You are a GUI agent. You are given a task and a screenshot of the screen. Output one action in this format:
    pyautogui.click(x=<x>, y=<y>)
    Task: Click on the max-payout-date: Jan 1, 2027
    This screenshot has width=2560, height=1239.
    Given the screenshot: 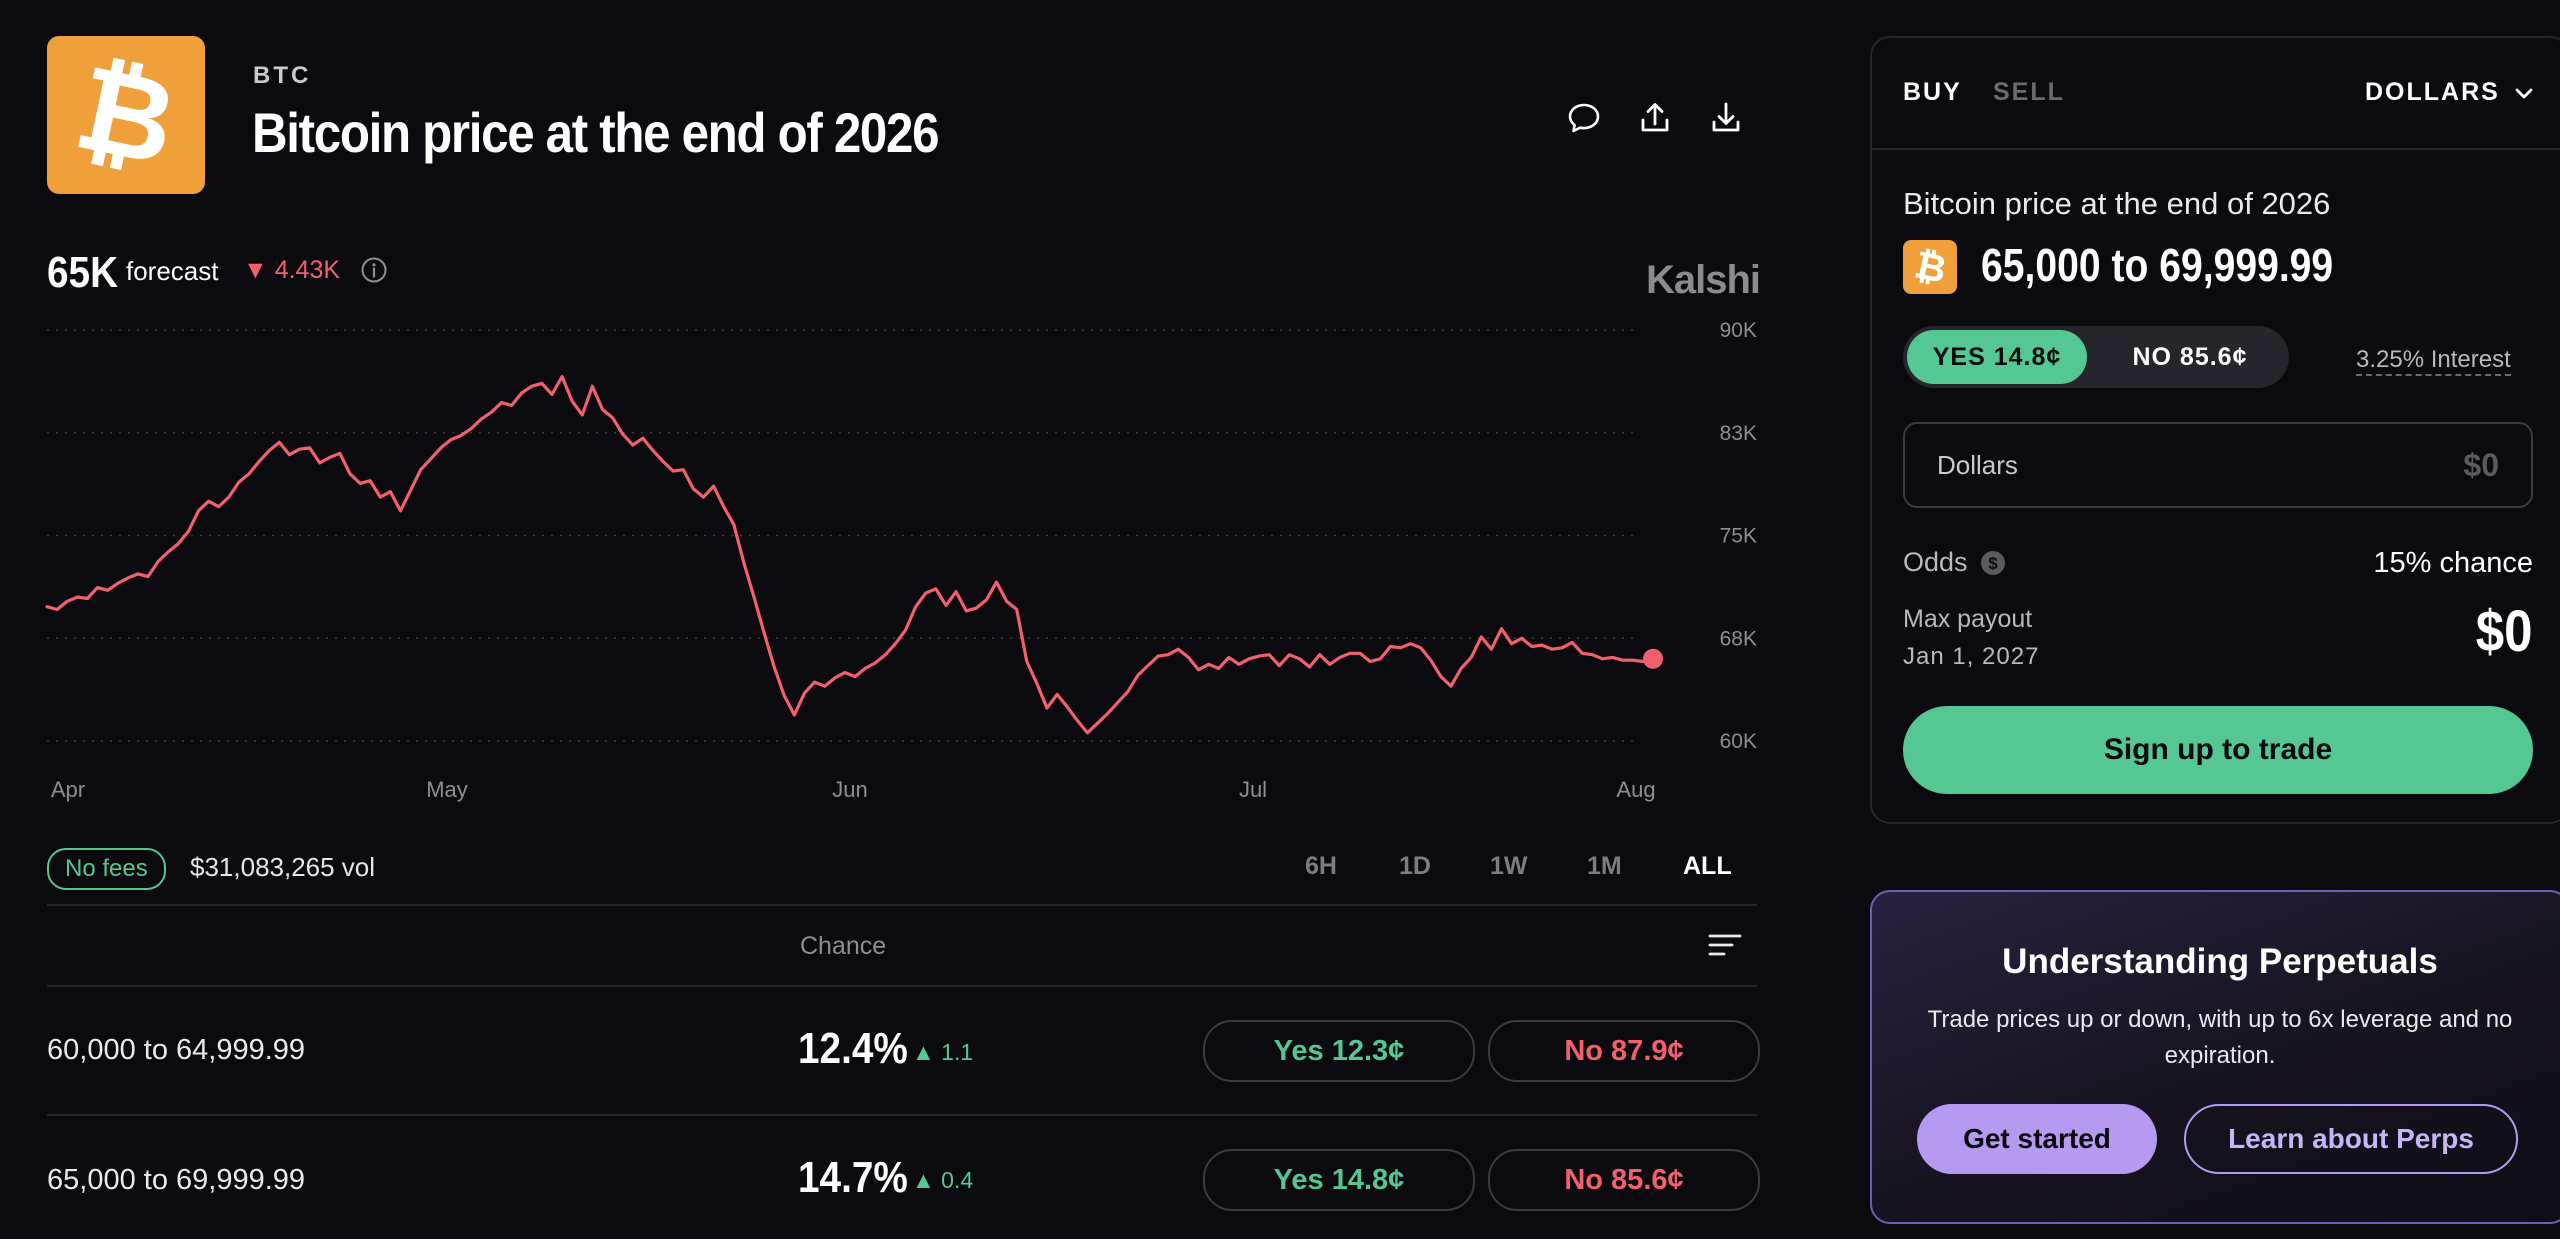 What is the action you would take?
    pyautogui.click(x=1971, y=656)
    